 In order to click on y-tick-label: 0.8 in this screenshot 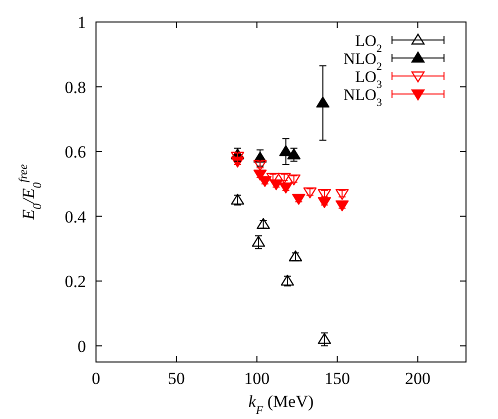, I will do `click(75, 87)`.